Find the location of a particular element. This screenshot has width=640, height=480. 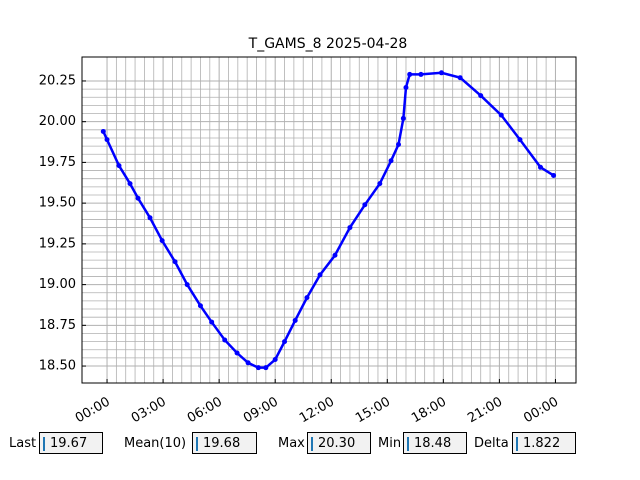

widget-label: Mean(10) is located at coordinates (155, 443).